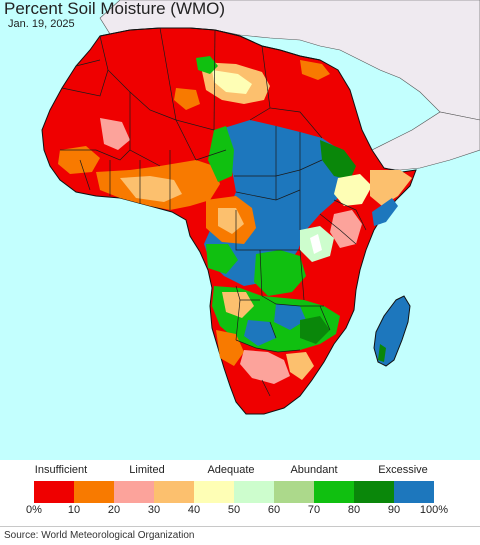 This screenshot has height=545, width=480. Describe the element at coordinates (394, 510) in the screenshot. I see `legend-tick-label: 90` at that location.